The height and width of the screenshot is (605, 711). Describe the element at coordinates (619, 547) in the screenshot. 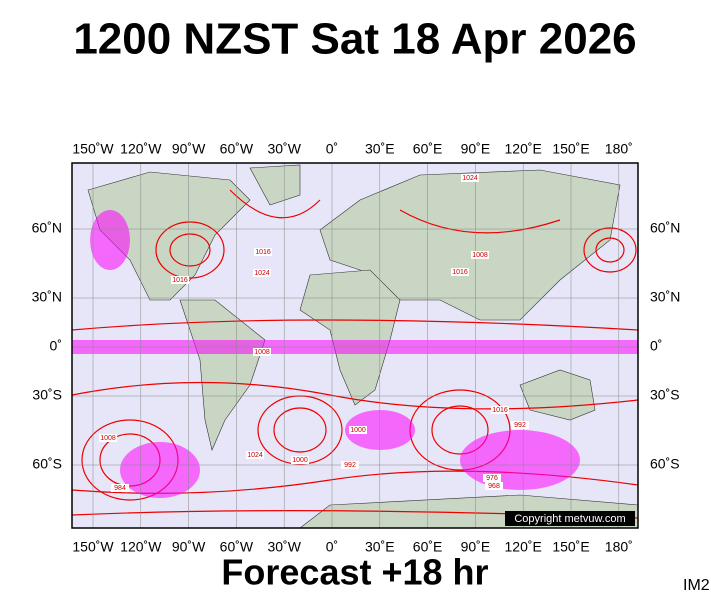

I see `longitude-label-bottom: 180˚` at that location.